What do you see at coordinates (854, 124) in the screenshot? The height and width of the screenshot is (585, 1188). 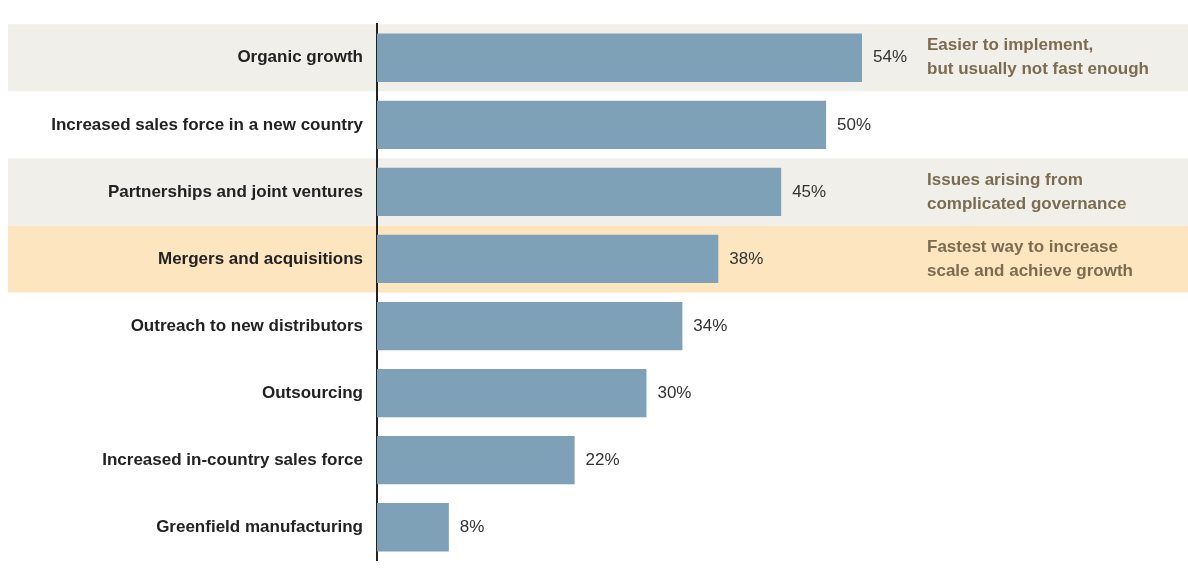 I see `data-label: 50%` at bounding box center [854, 124].